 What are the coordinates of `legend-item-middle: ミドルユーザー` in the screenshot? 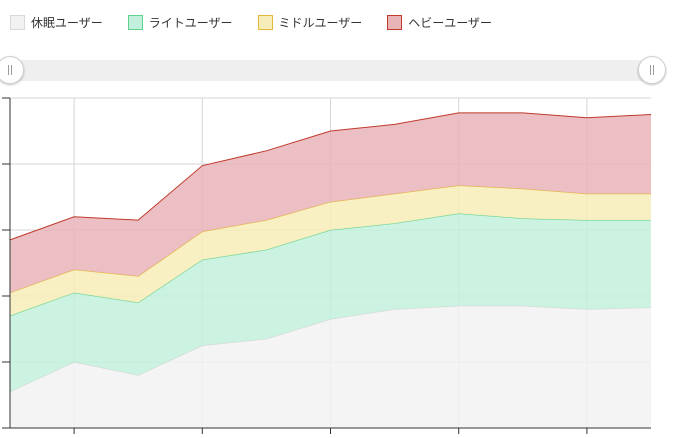 It's located at (310, 22).